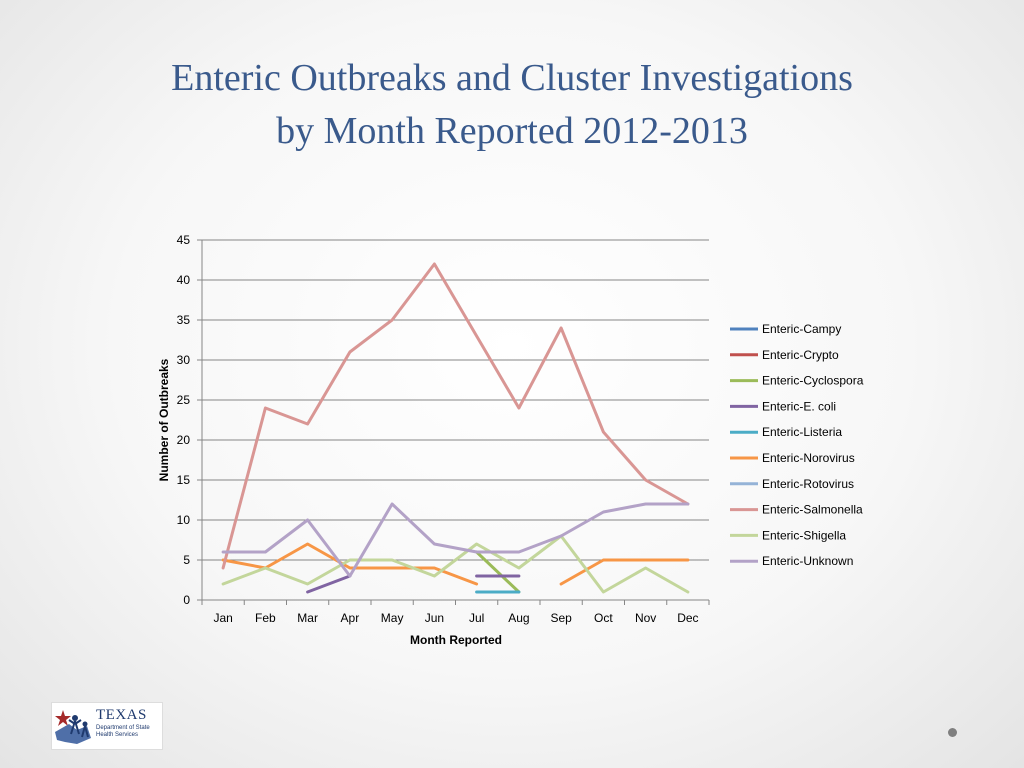  What do you see at coordinates (121, 715) in the screenshot?
I see `logo-text: TEXAS` at bounding box center [121, 715].